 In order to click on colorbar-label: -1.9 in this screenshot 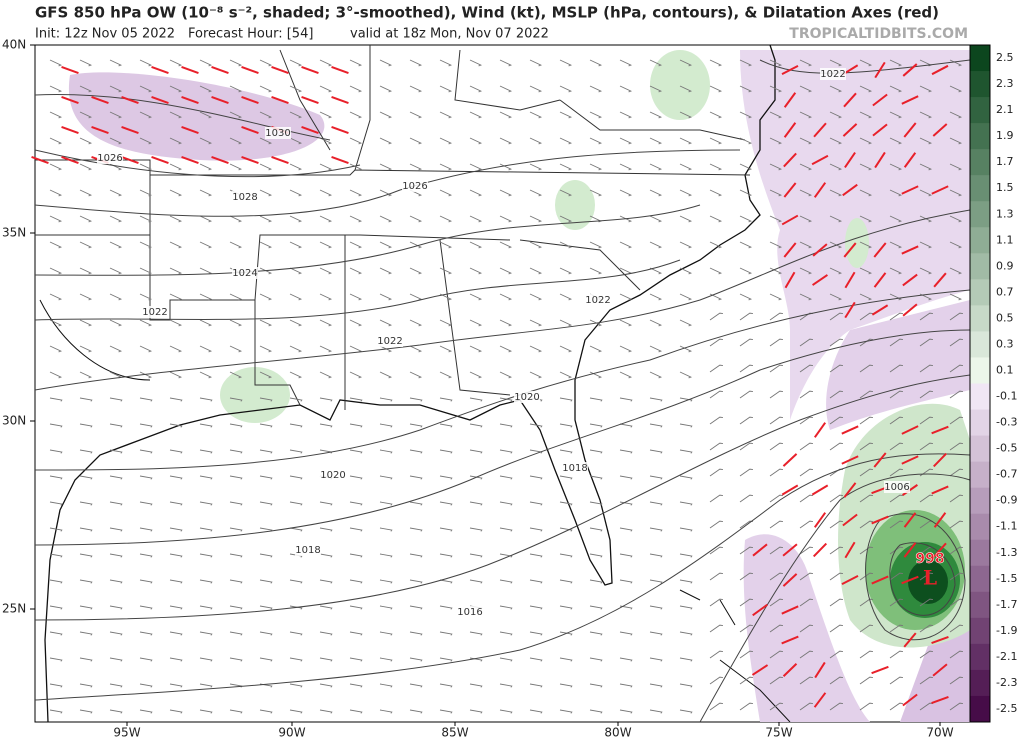, I will do `click(1006, 630)`.